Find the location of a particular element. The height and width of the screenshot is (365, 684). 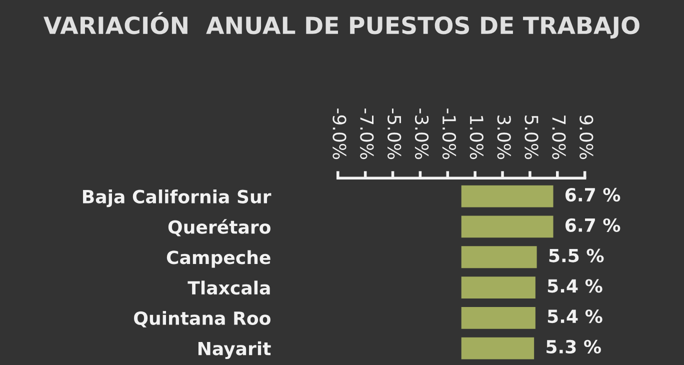

x-tick-label: -9.0% is located at coordinates (339, 134).